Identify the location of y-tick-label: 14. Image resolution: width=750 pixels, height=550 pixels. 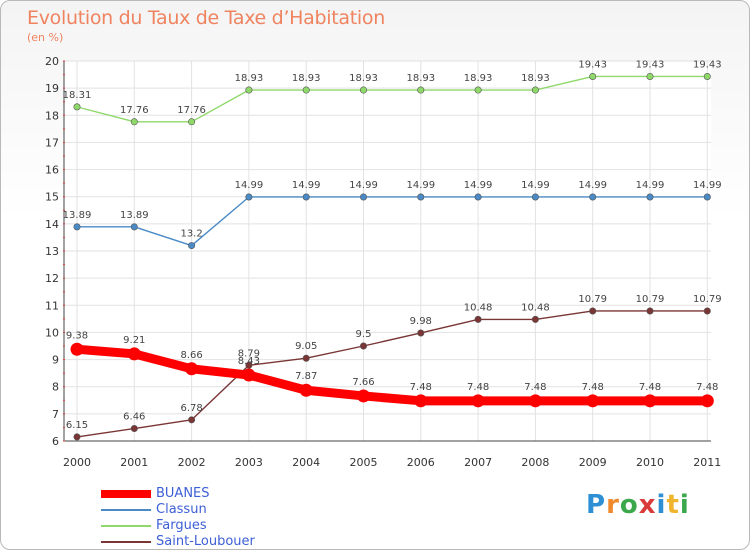
(52, 224).